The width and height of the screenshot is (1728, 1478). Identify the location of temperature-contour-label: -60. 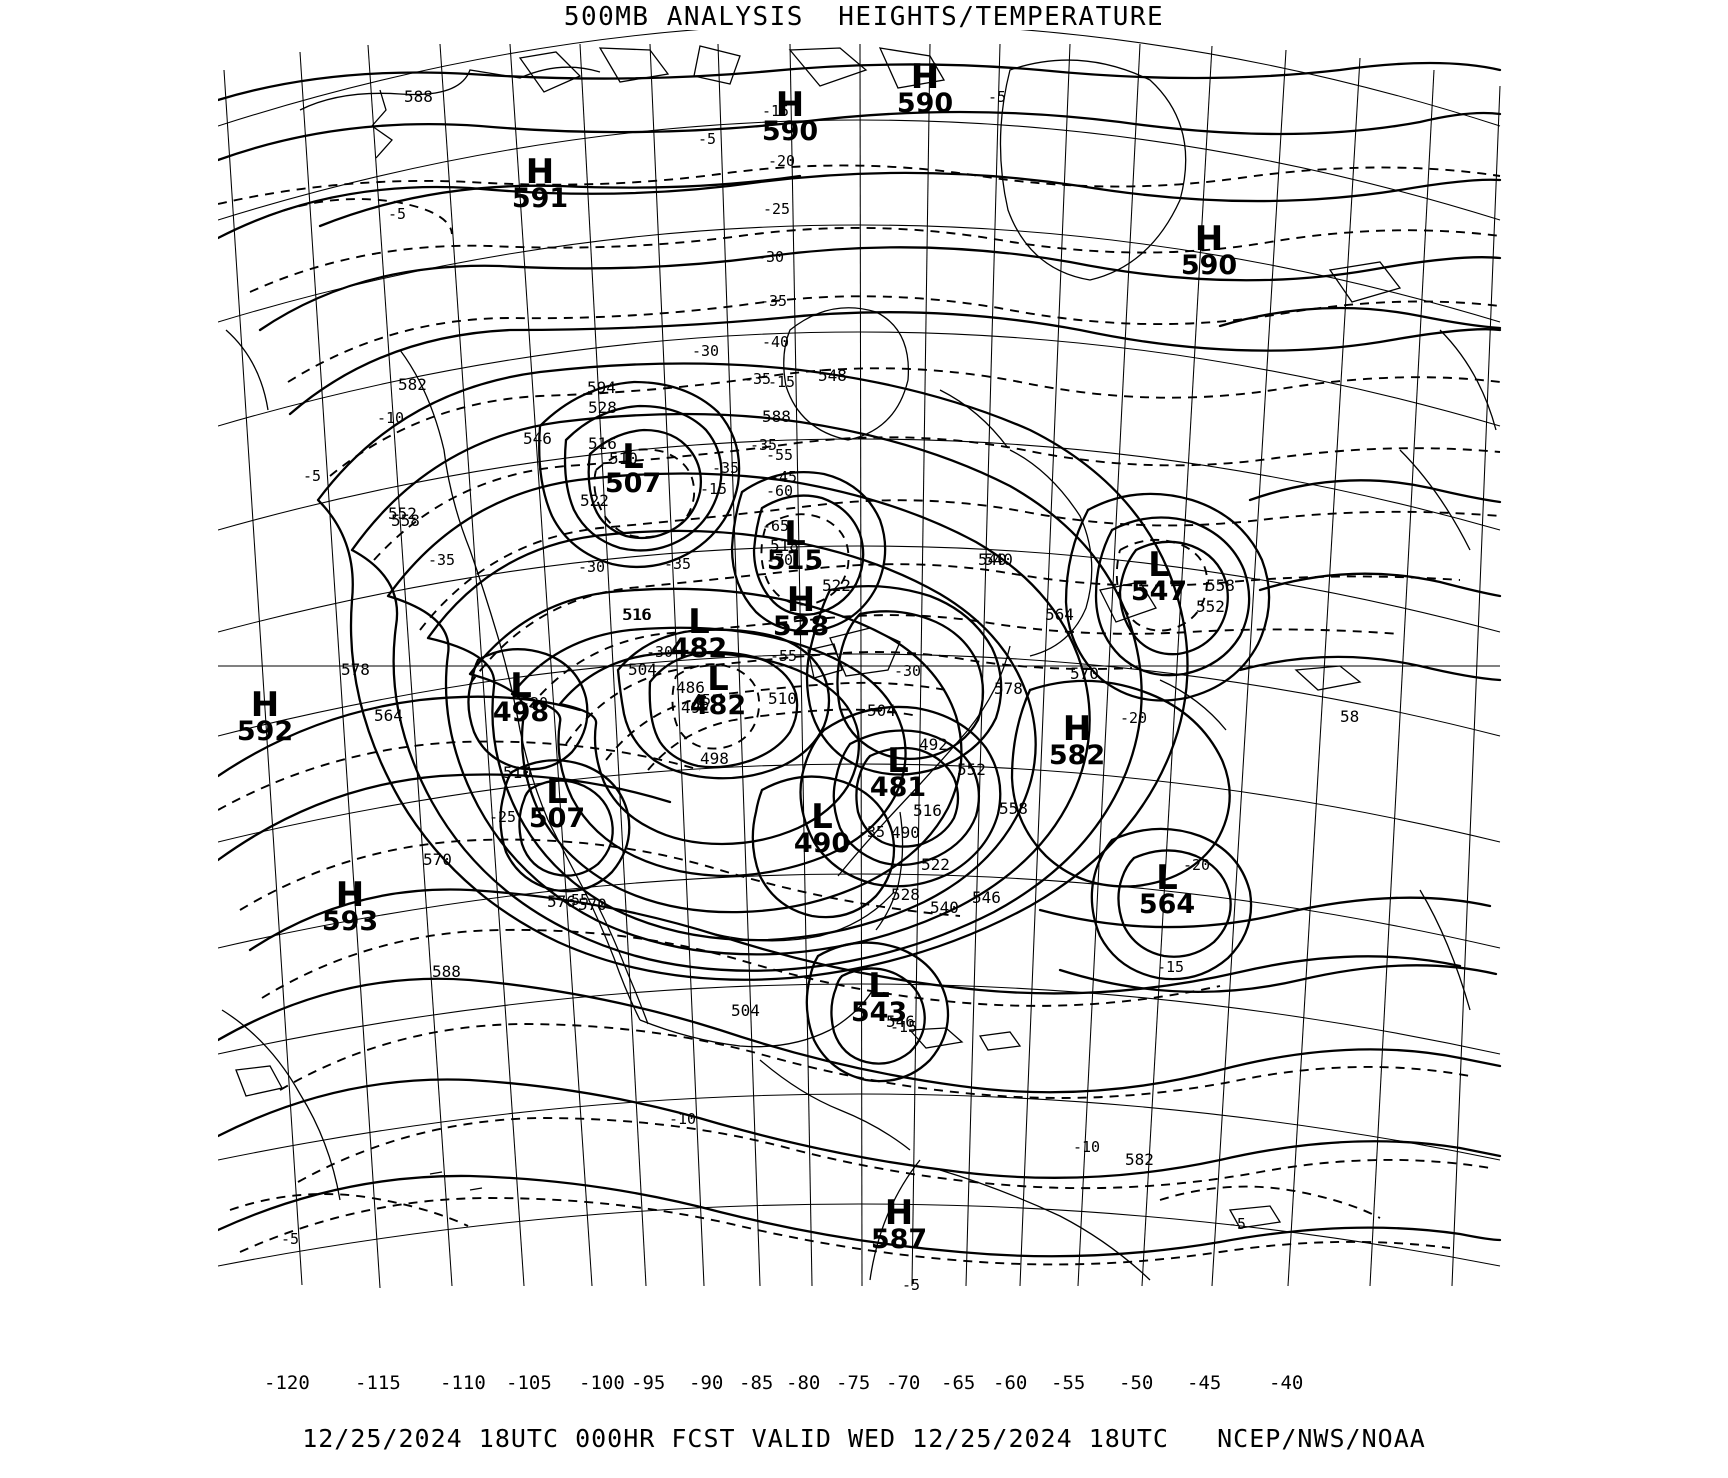
(780, 491).